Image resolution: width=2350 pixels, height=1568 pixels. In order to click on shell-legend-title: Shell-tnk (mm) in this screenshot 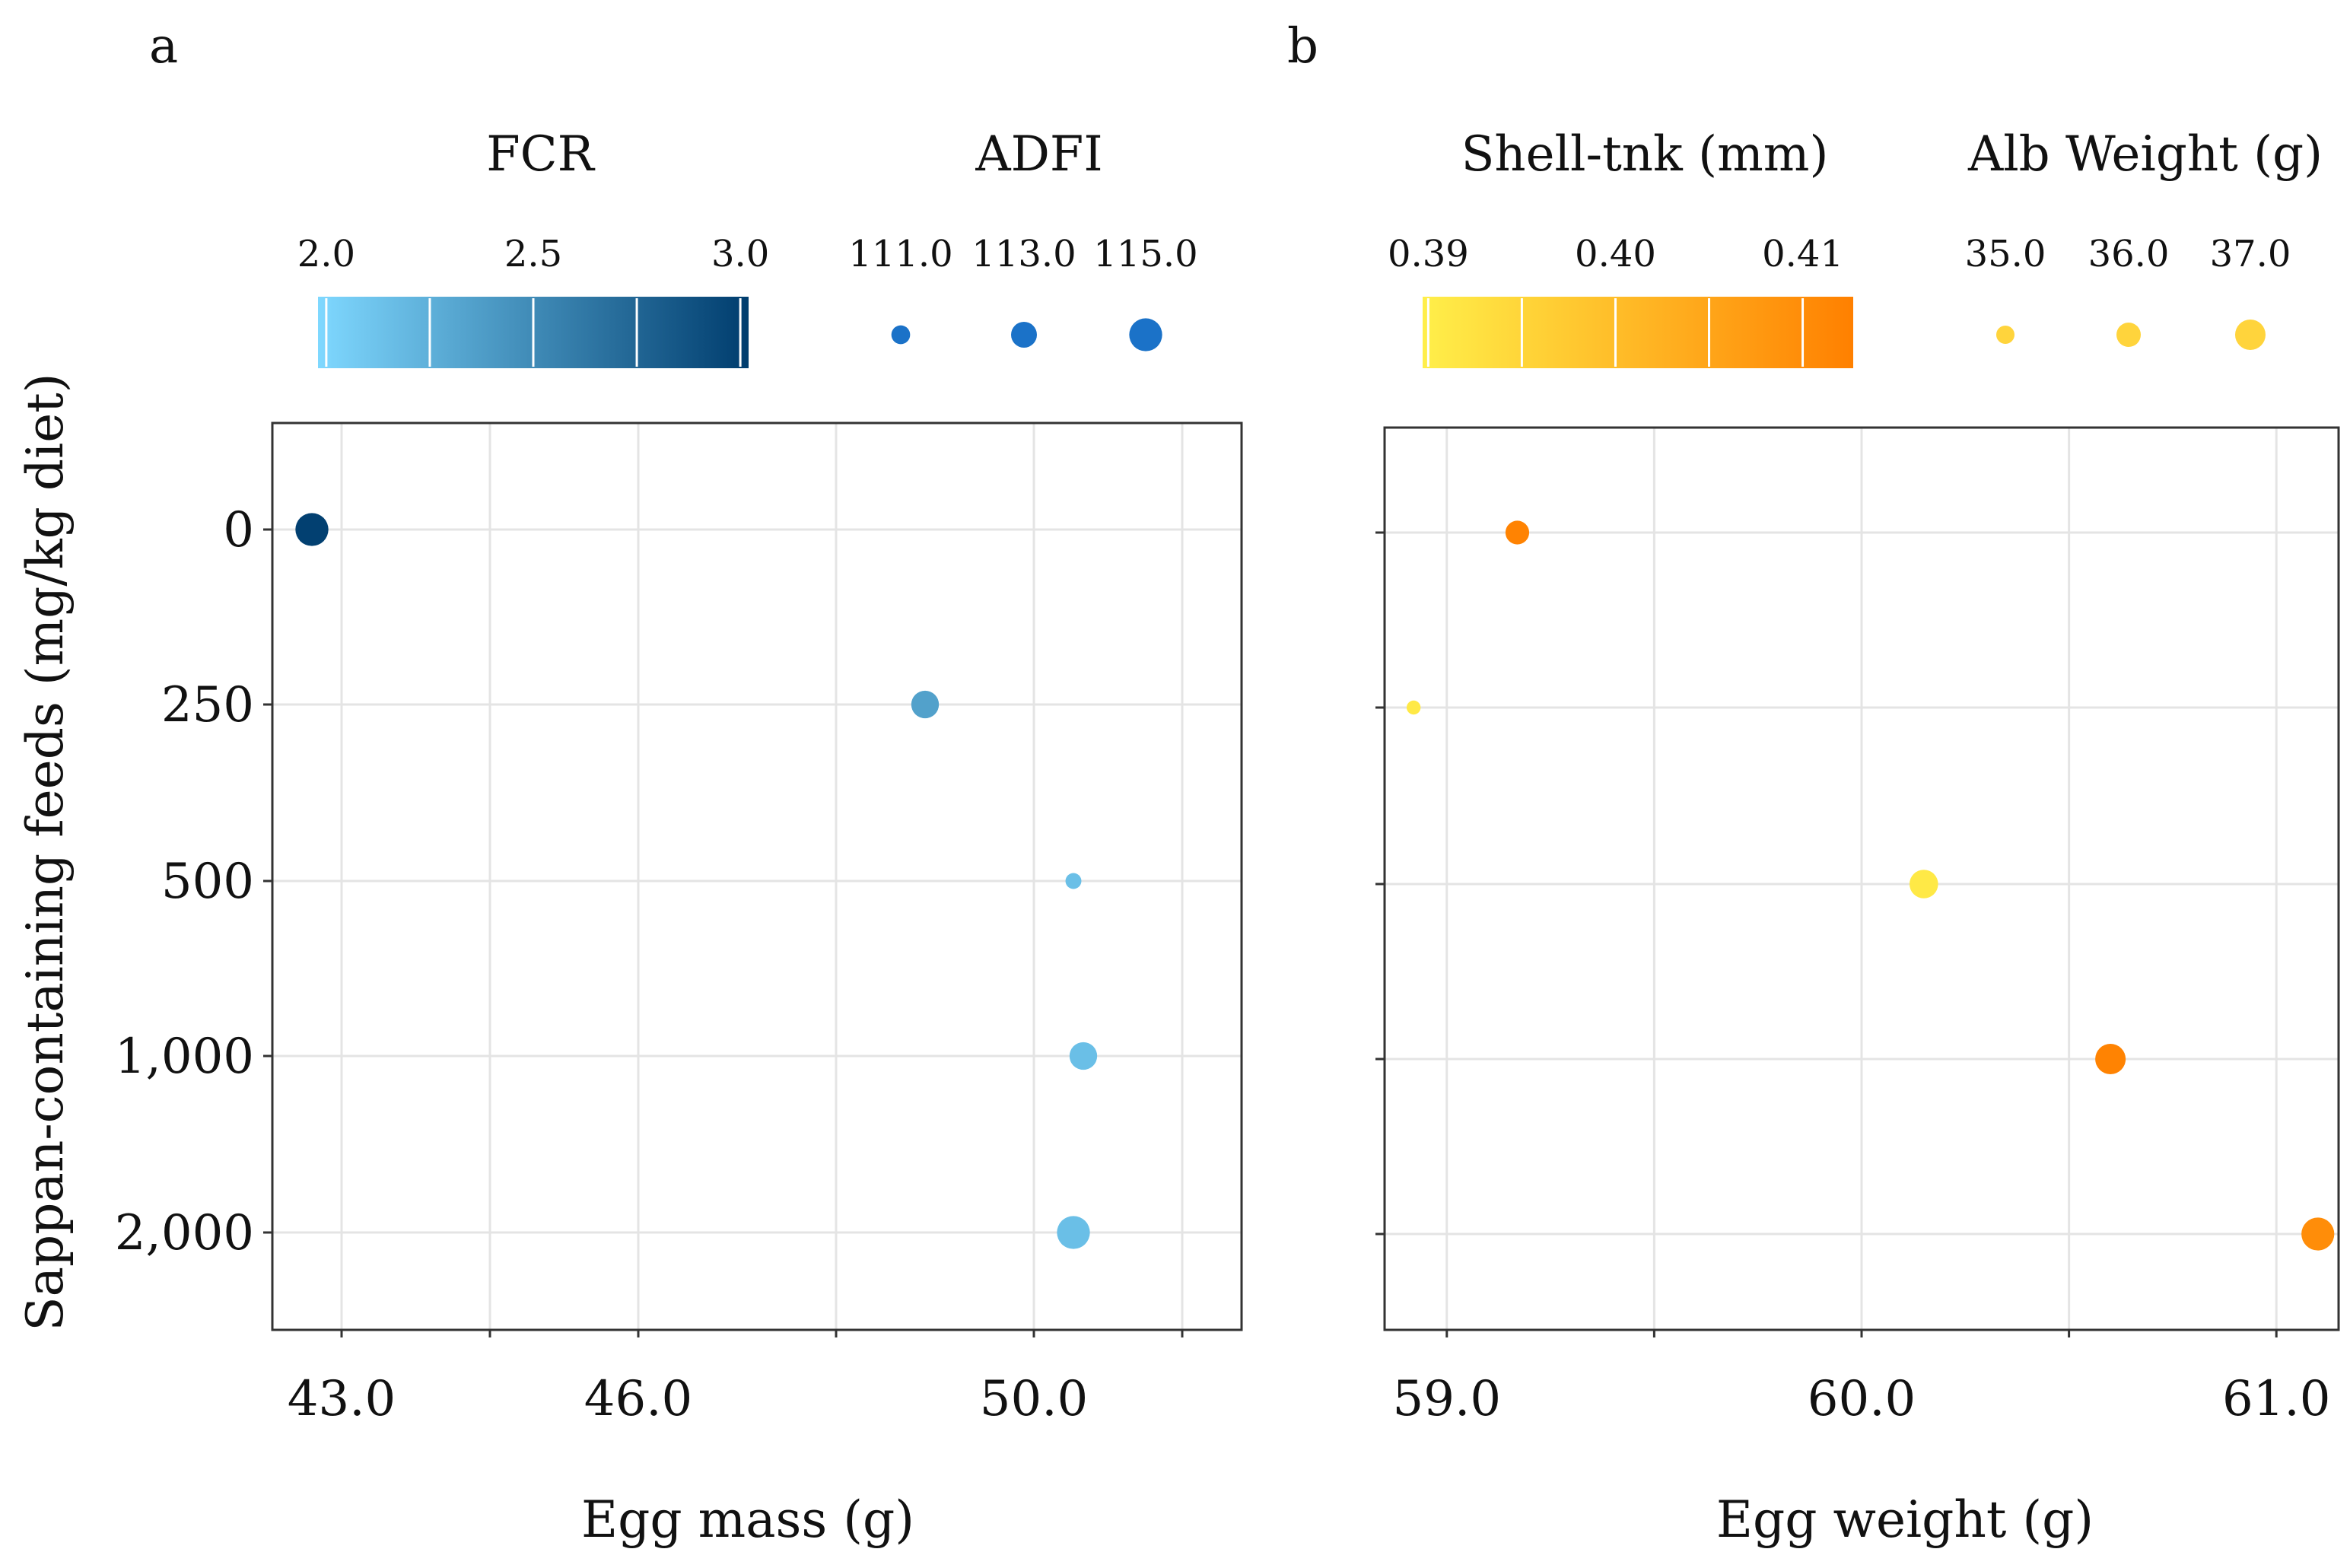, I will do `click(1645, 154)`.